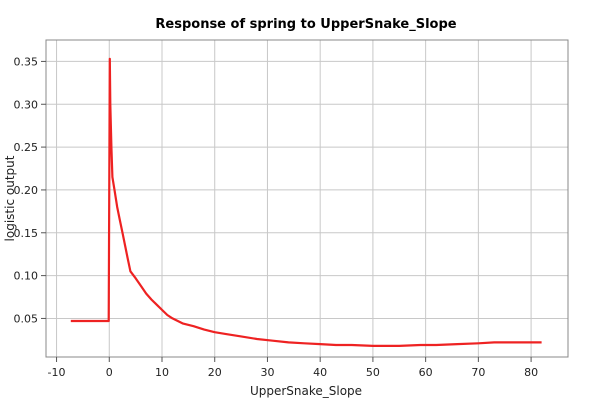  I want to click on y-tick-label: 0.20, so click(26, 190).